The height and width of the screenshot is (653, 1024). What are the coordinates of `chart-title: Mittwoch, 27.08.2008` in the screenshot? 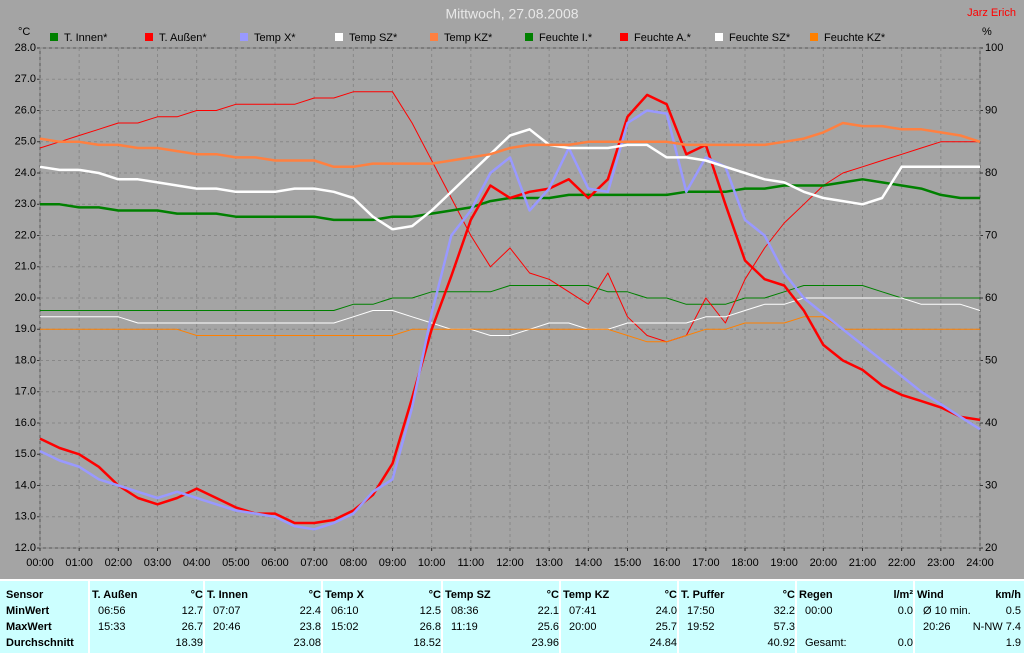 It's located at (511, 14).